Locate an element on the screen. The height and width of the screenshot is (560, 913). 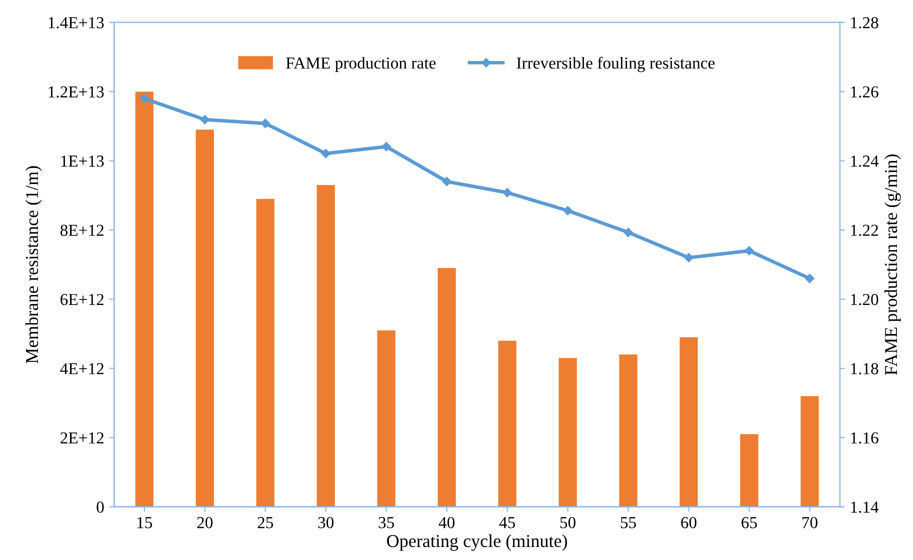
y-tick-label: 4E+12 is located at coordinates (82, 368).